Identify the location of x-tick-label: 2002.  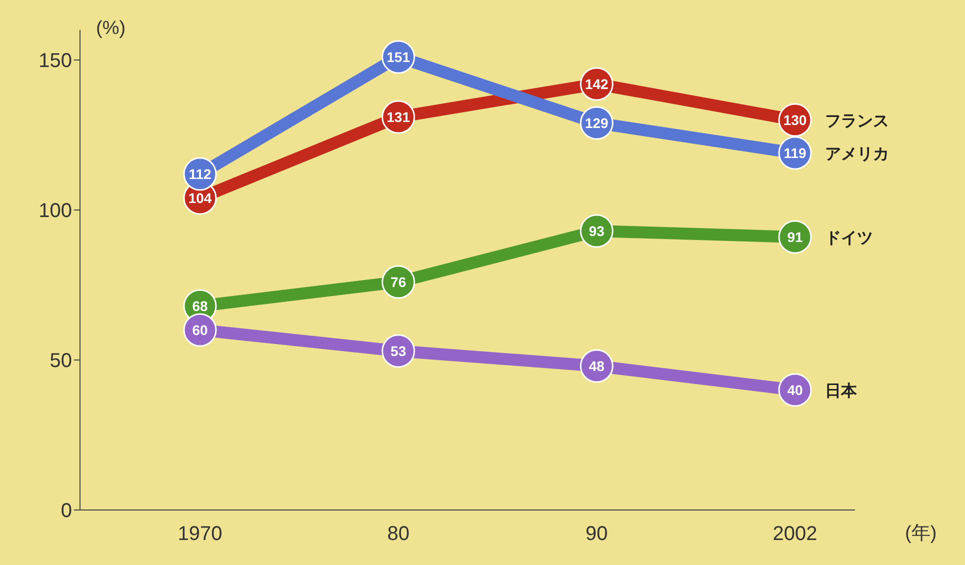
(795, 534).